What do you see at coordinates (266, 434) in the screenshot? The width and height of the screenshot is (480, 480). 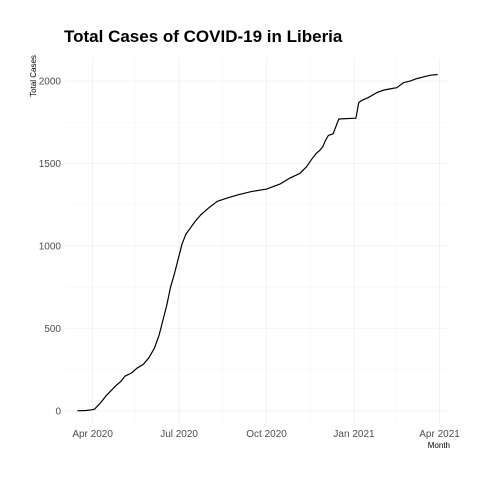 I see `x-tick-label: Oct 2020` at bounding box center [266, 434].